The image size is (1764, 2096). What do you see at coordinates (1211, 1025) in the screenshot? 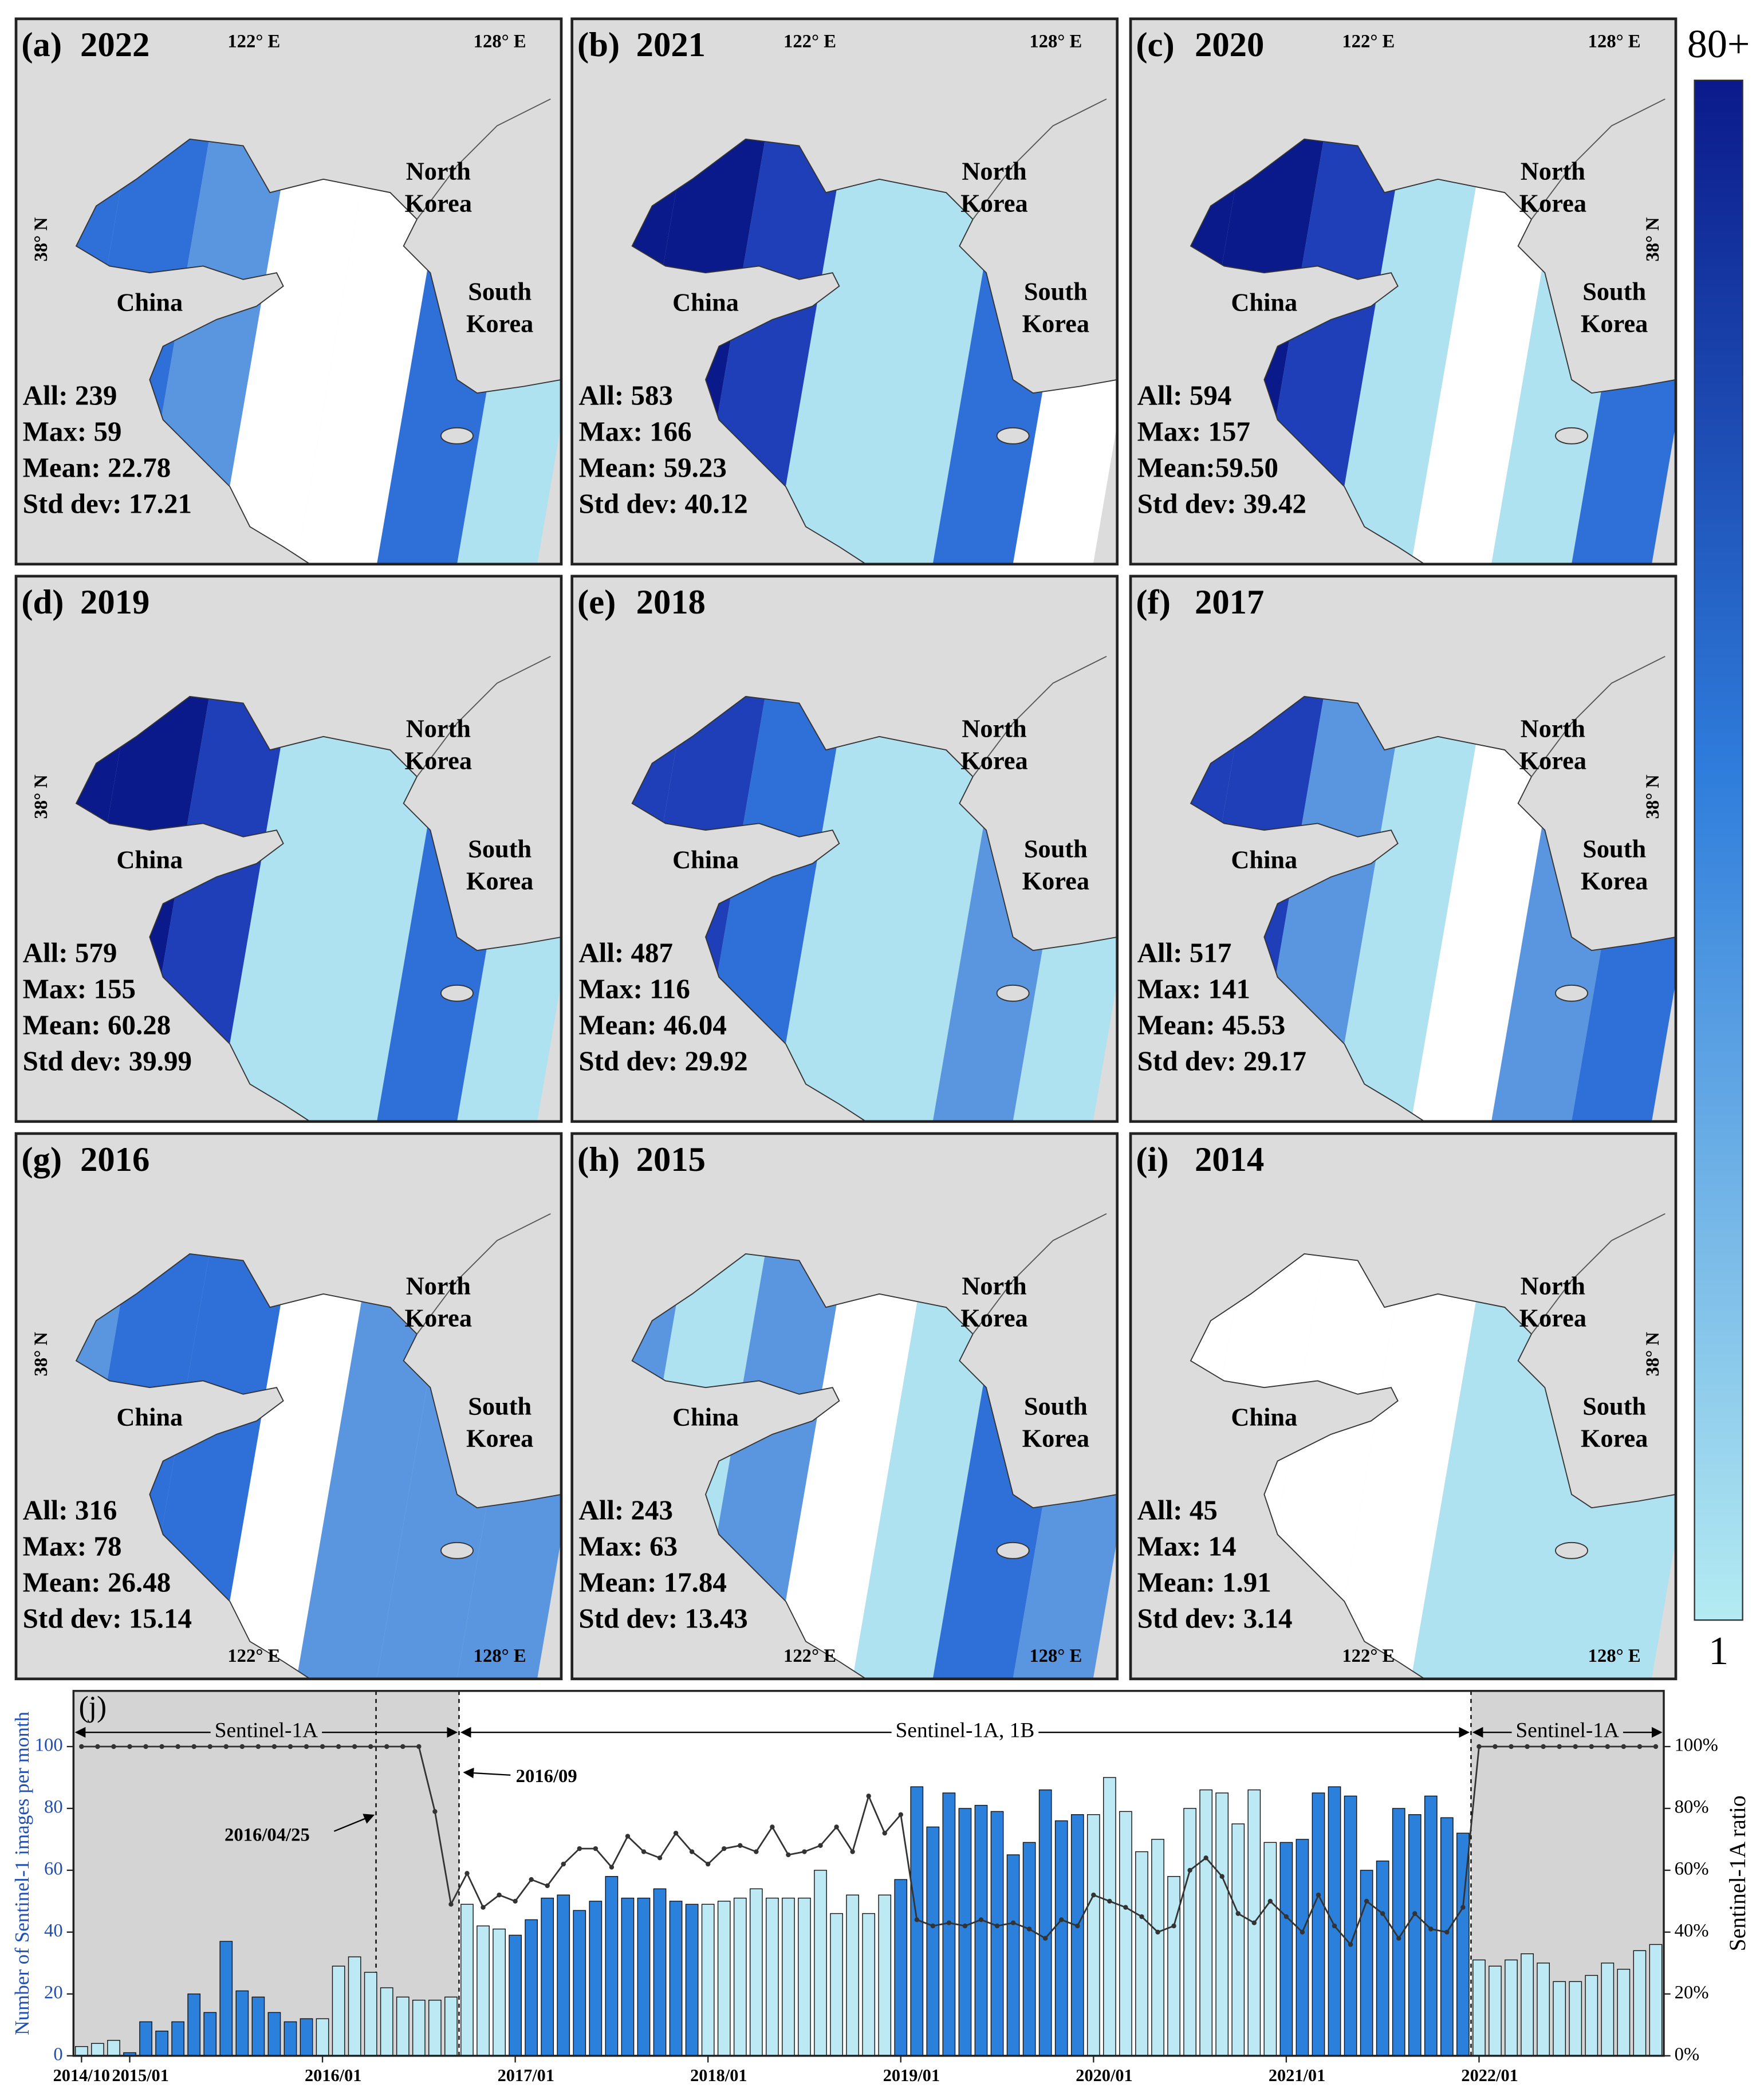
I see `stat: Mean: 45.53` at bounding box center [1211, 1025].